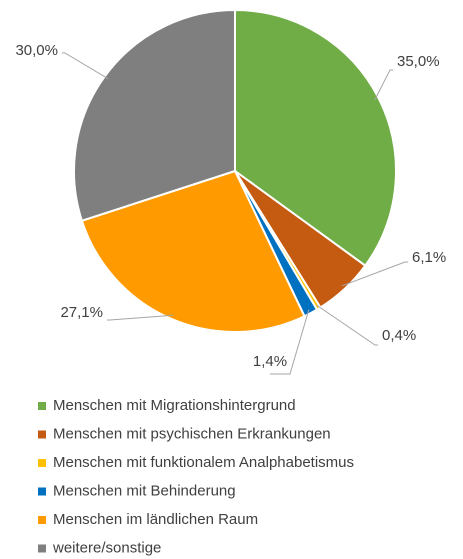  What do you see at coordinates (270, 361) in the screenshot?
I see `data-label: 1,4%` at bounding box center [270, 361].